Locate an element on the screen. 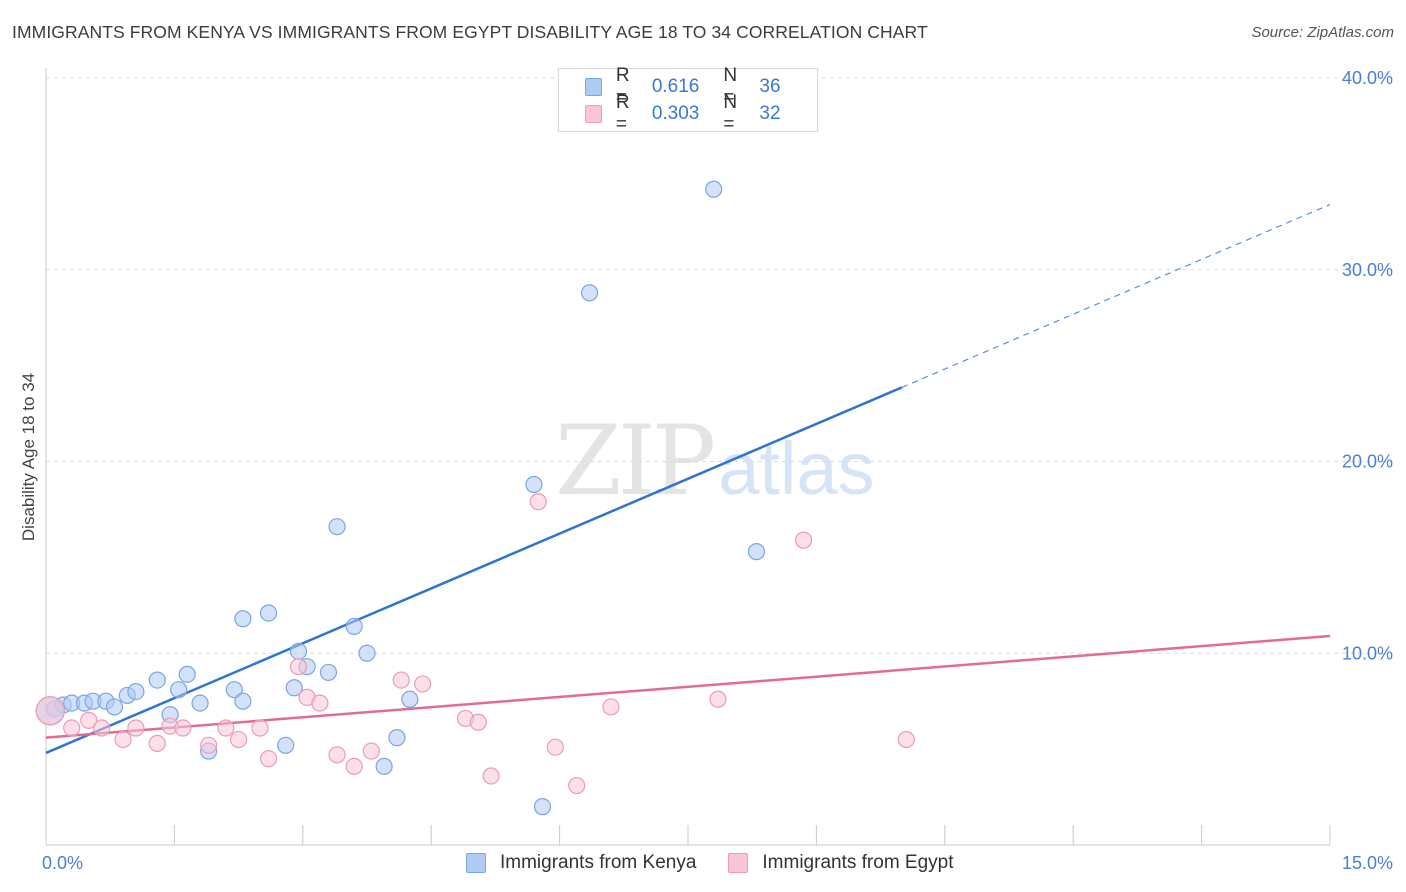  series-label-kenya: Immigrants from Kenya is located at coordinates (598, 862).